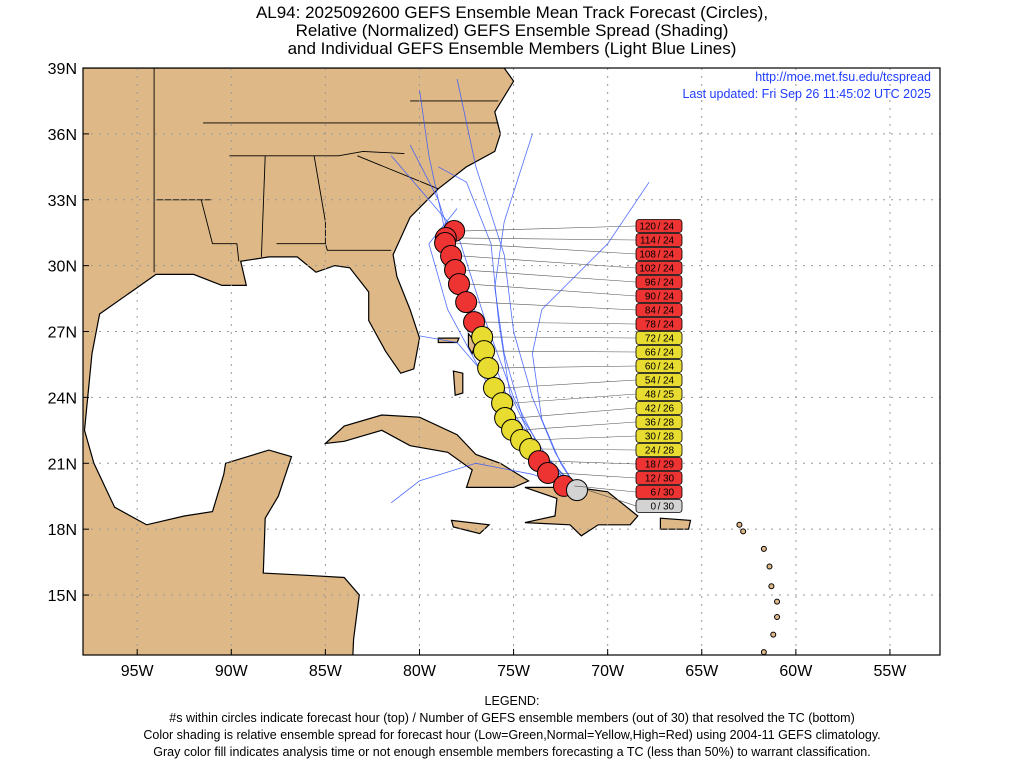 This screenshot has height=768, width=1024. What do you see at coordinates (608, 671) in the screenshot?
I see `x-tick-label: 70W` at bounding box center [608, 671].